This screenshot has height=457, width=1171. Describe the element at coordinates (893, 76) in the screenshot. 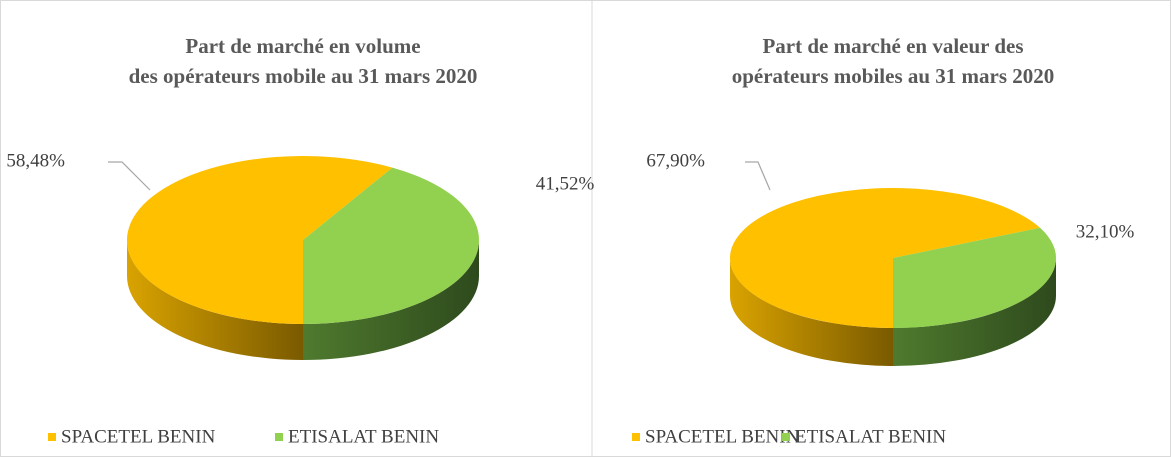

I see `title-line: opérateurs mobiles au 31 mars 2020` at that location.